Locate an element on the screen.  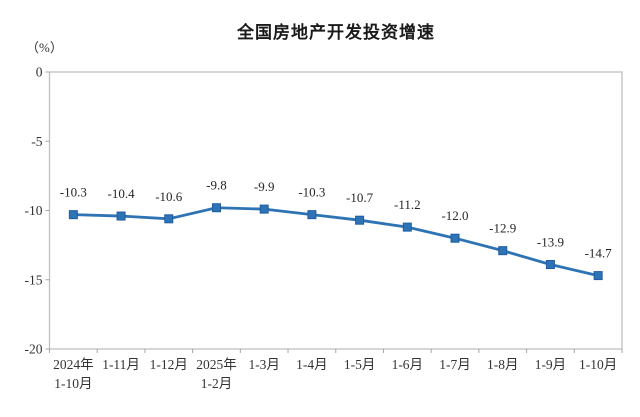
x-axis-tick-label: 1-6月 is located at coordinates (408, 364).